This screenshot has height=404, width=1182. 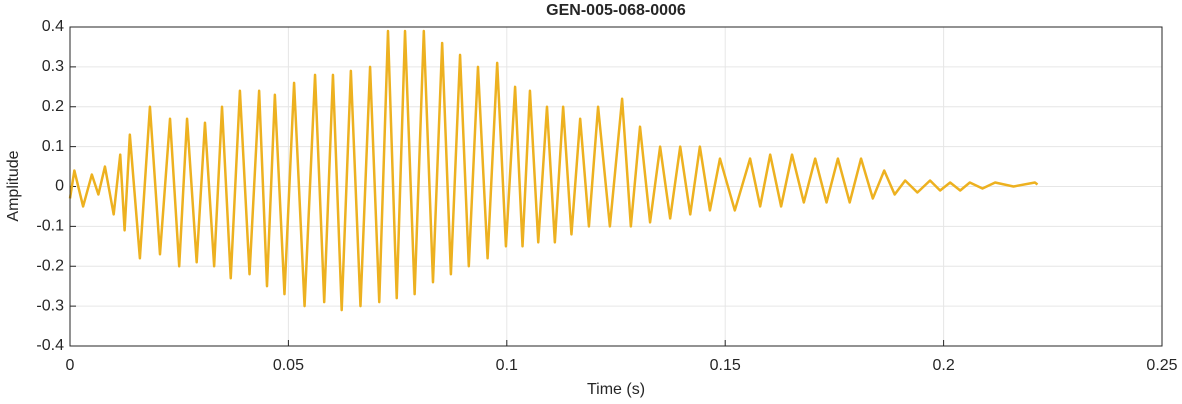 I want to click on chart-title: GEN-005-068-0006, so click(x=616, y=10).